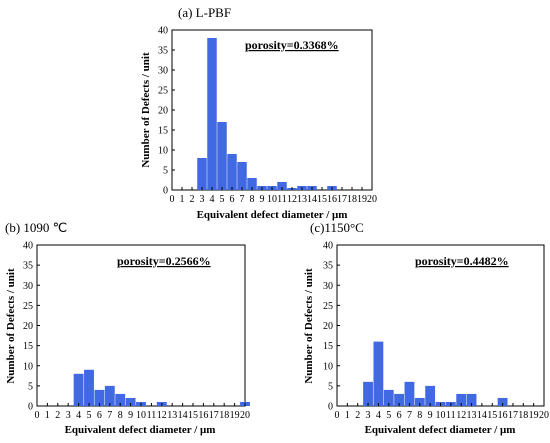 The width and height of the screenshot is (550, 443). Describe the element at coordinates (302, 199) in the screenshot. I see `panel-a-x-tick-label: 13` at that location.